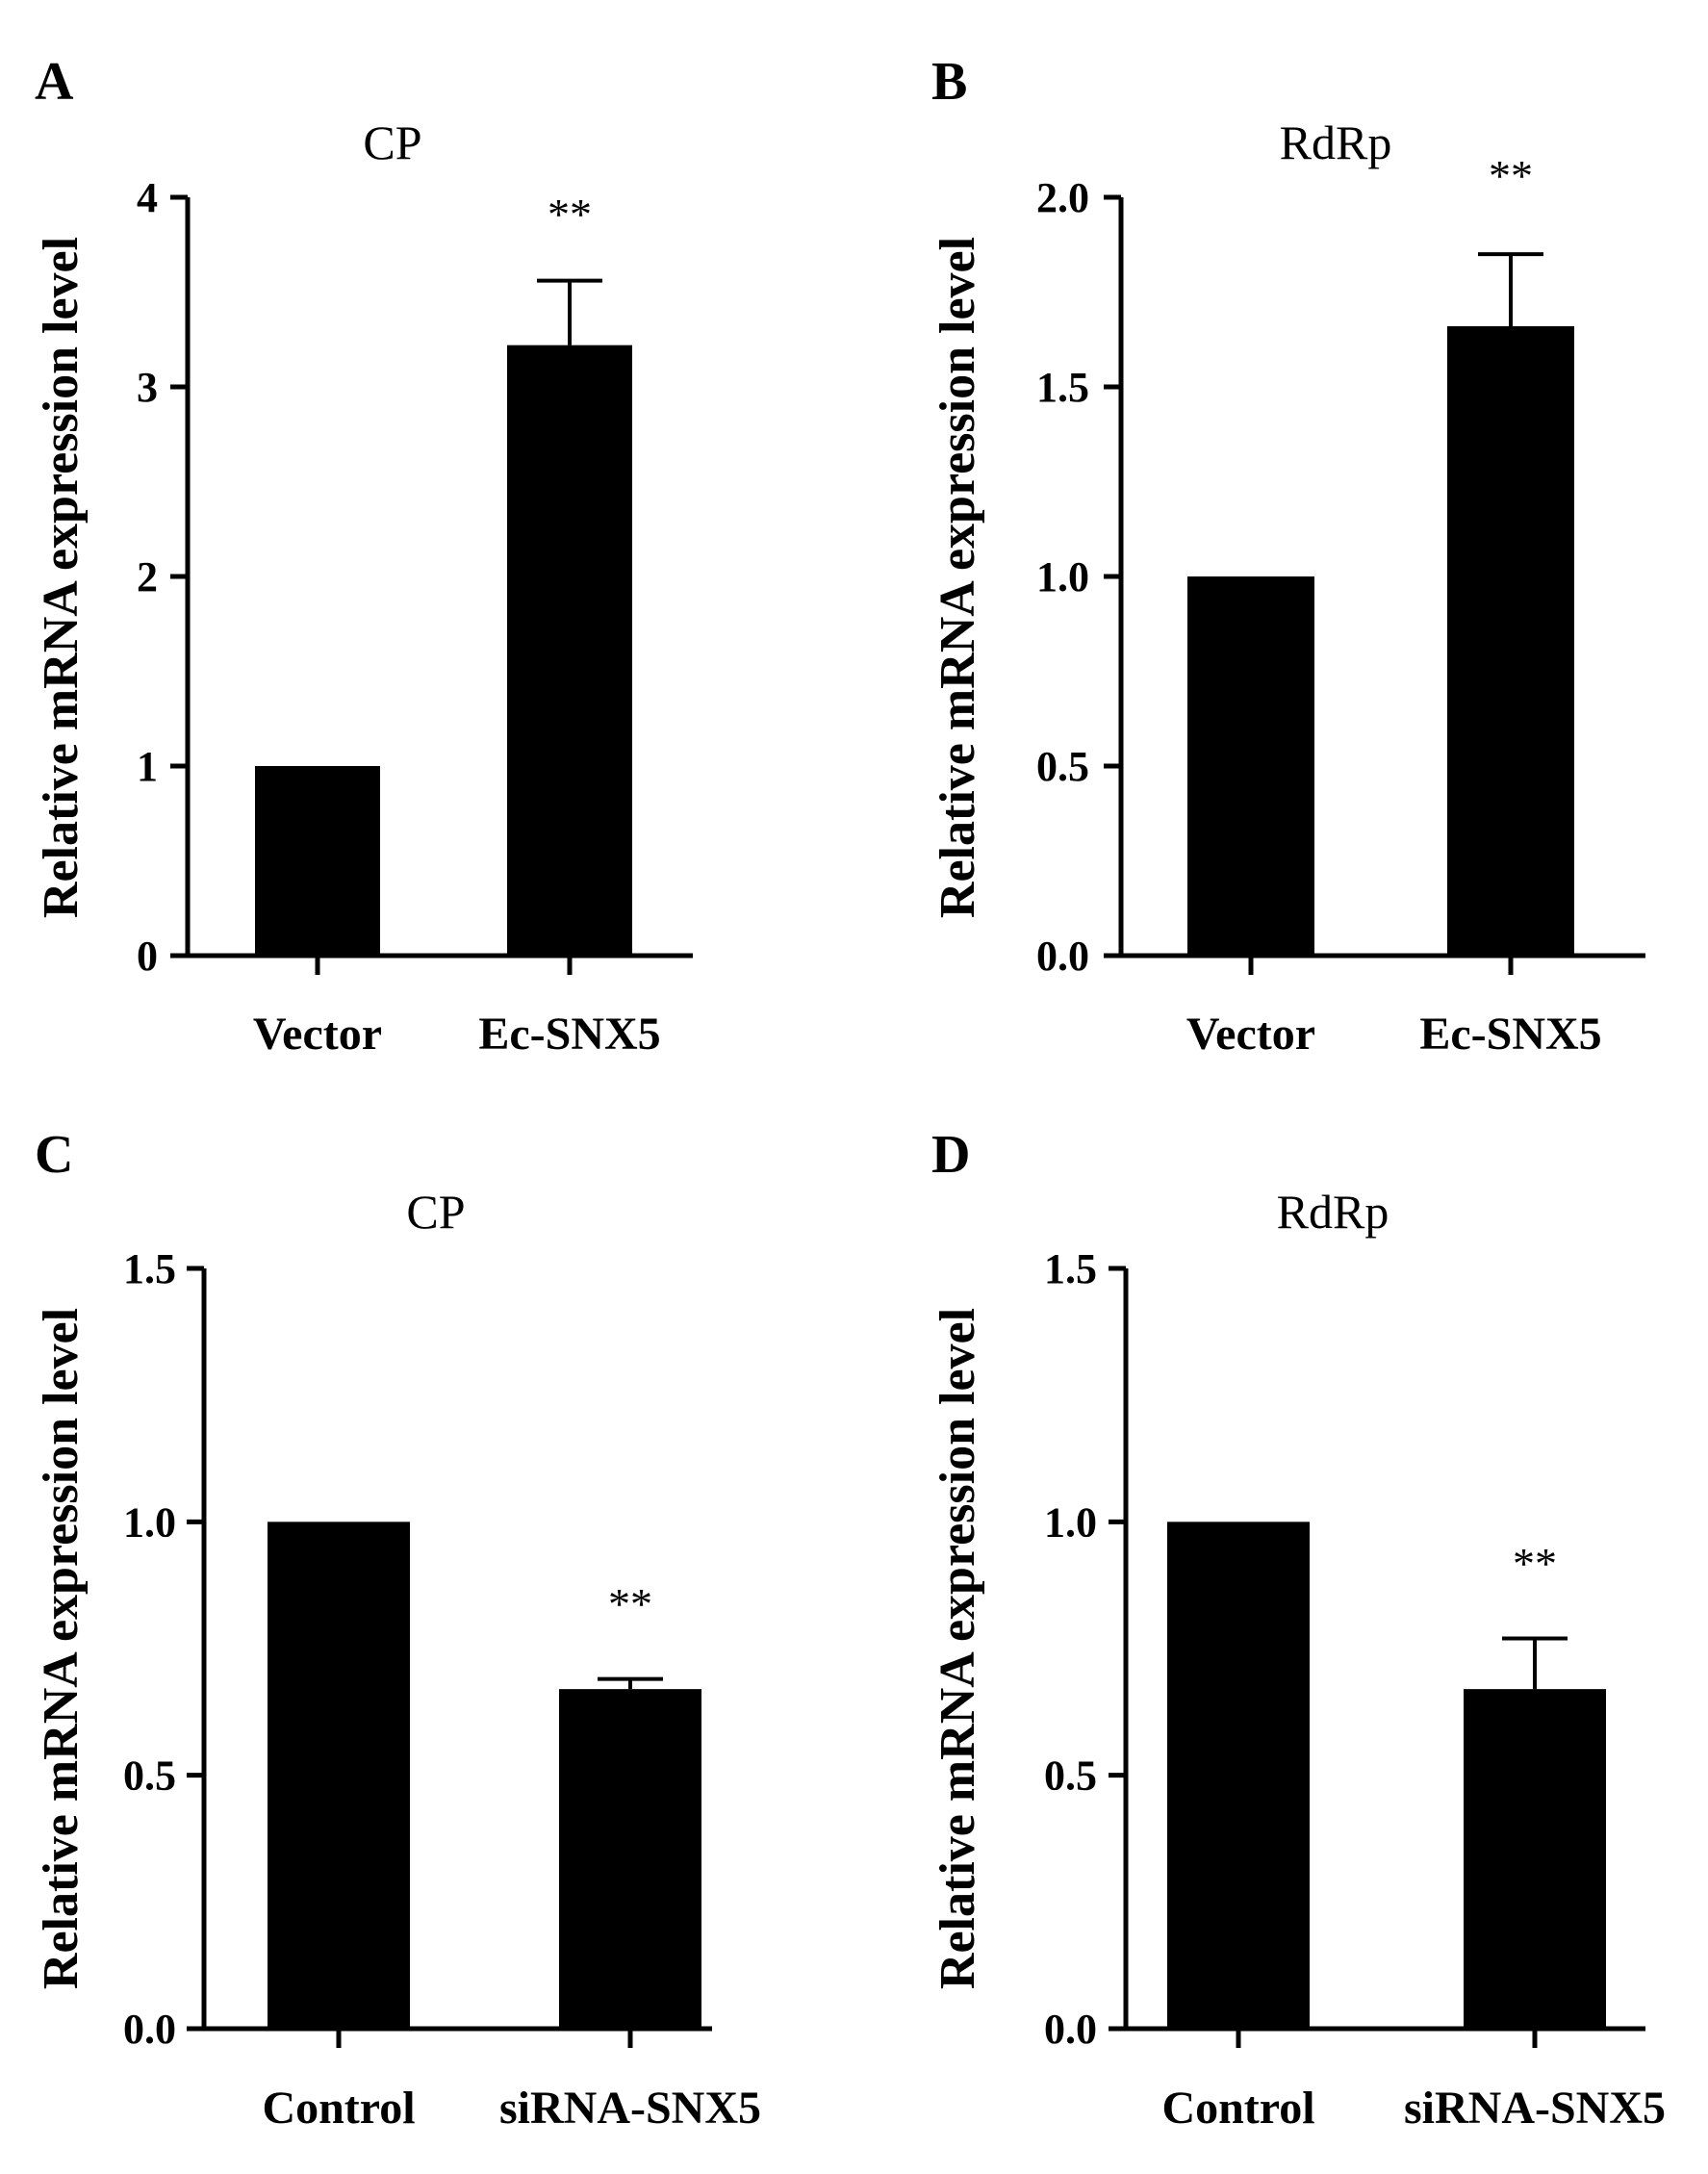 The width and height of the screenshot is (1708, 2174). Describe the element at coordinates (147, 766) in the screenshot. I see `y-tick-label: 1` at that location.